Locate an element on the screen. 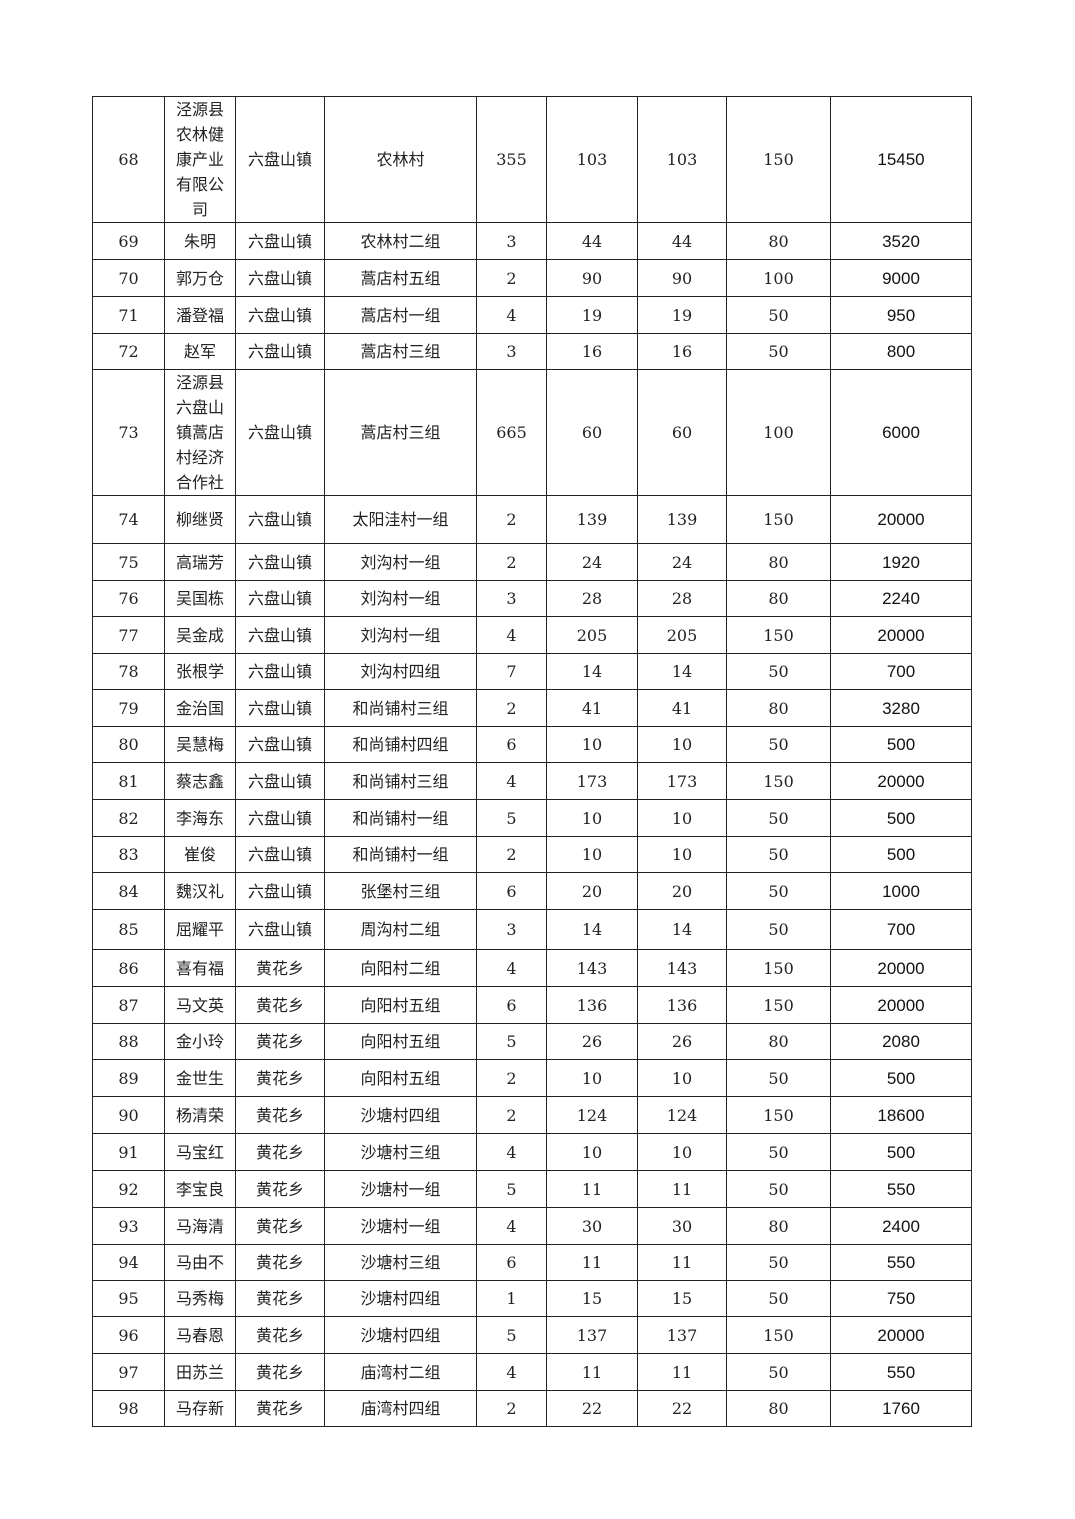 The width and height of the screenshot is (1075, 1519). verified-area-cell: 139 is located at coordinates (682, 519).